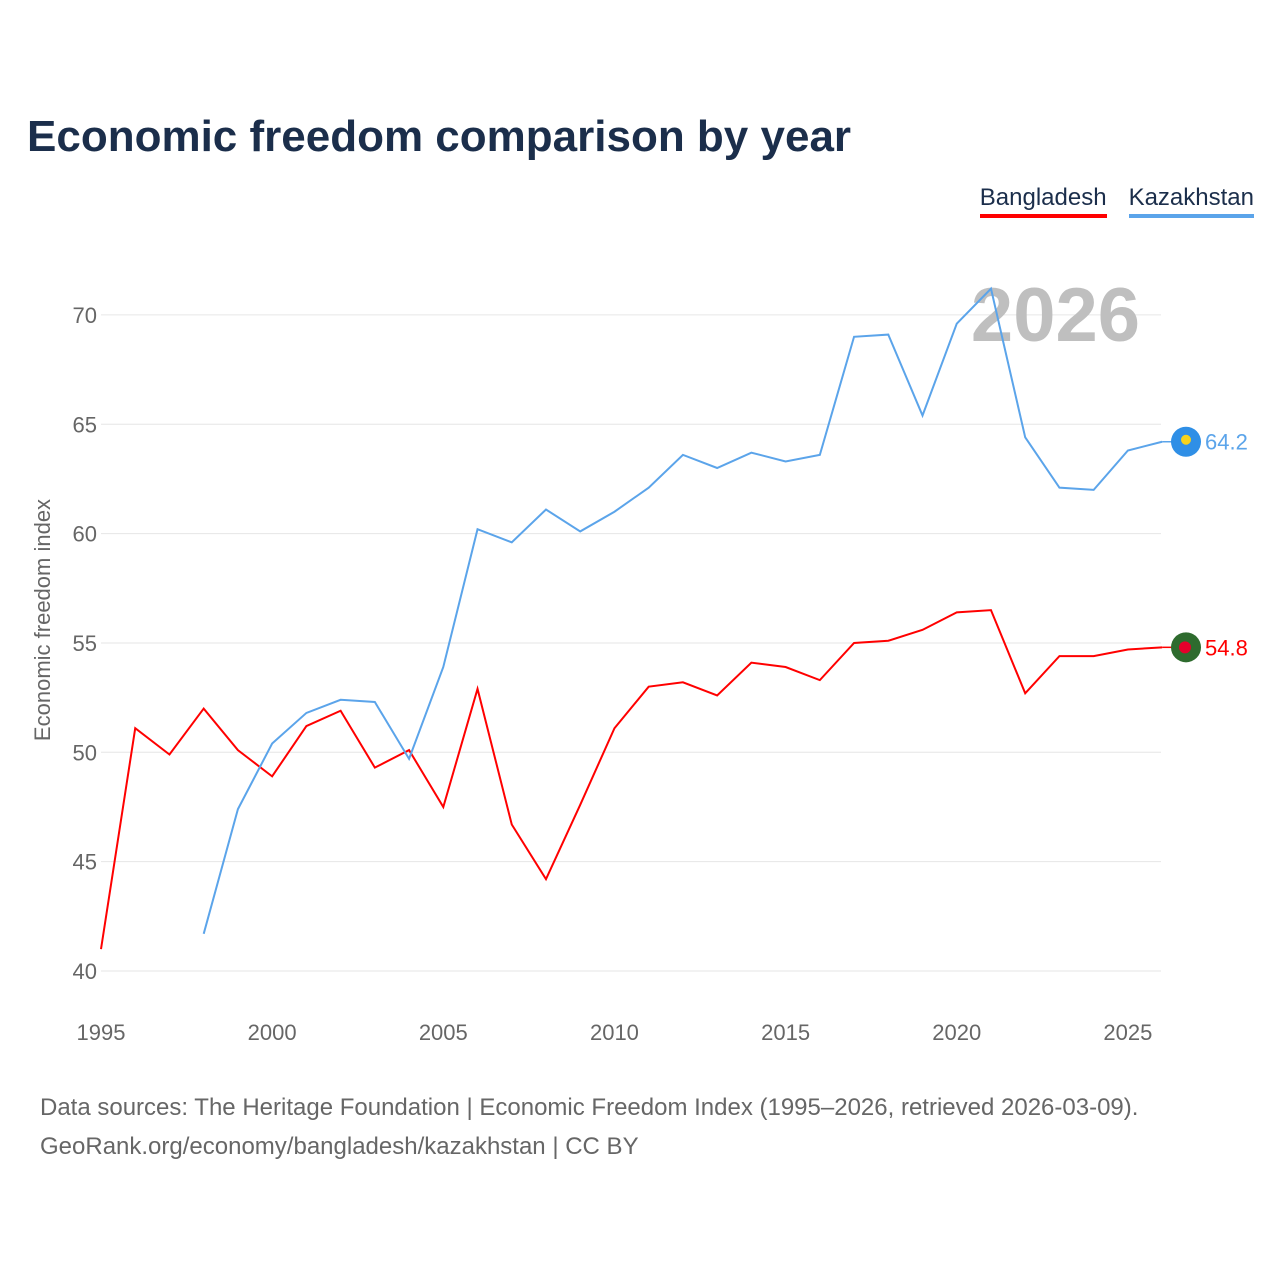 The height and width of the screenshot is (1280, 1280). I want to click on legend: Bangladesh Kazakhstan, so click(1116, 201).